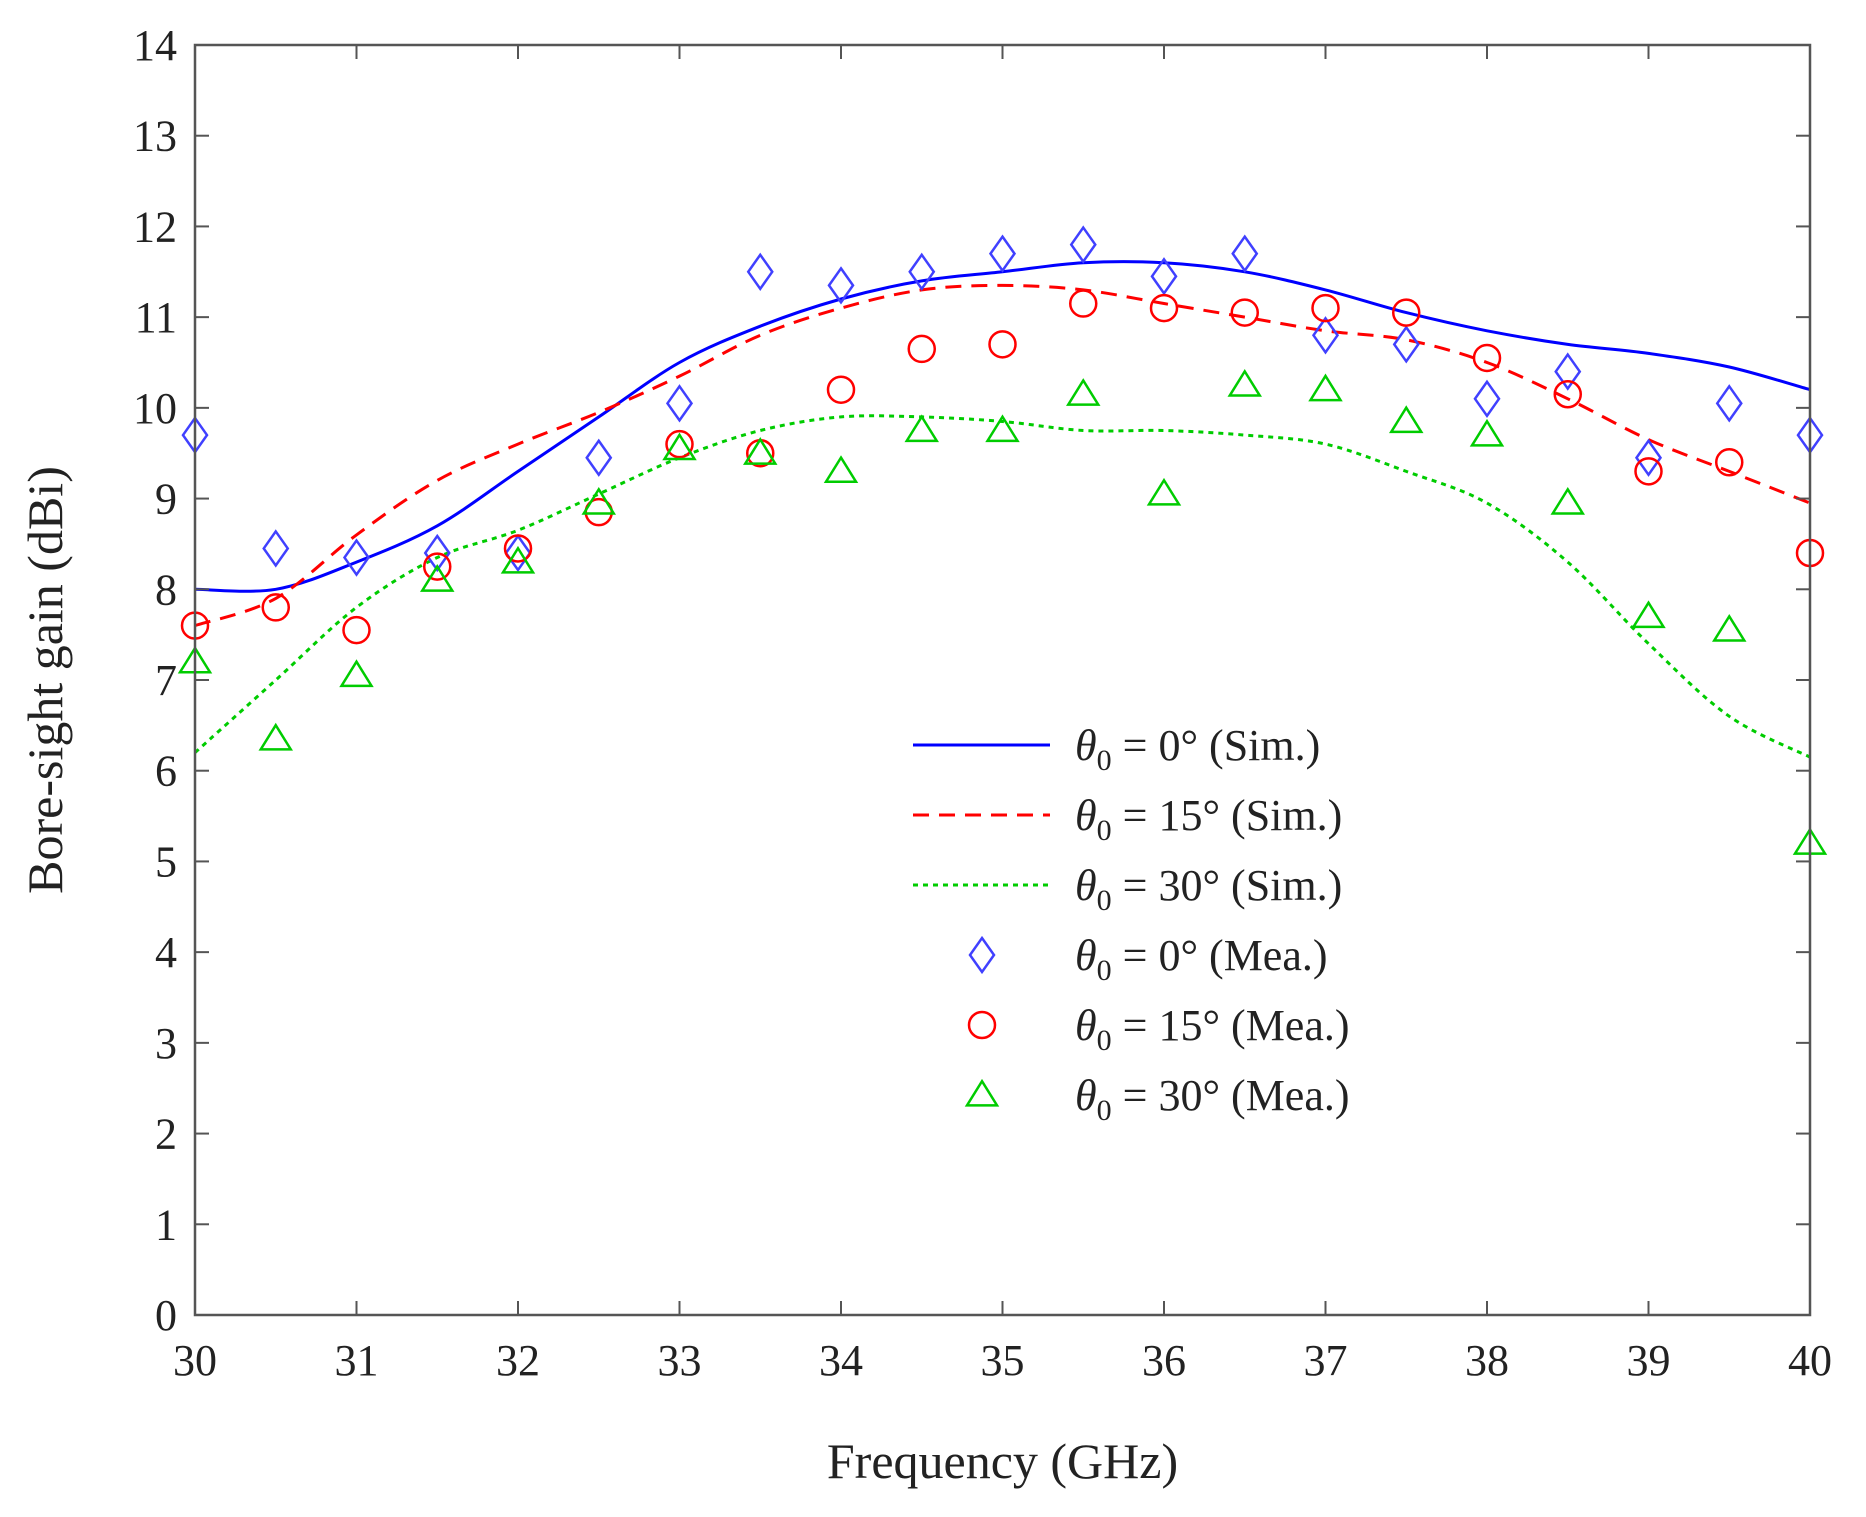 The image size is (1866, 1517). I want to click on legend-item: θ0 = 30° (Mea.), so click(1157, 1099).